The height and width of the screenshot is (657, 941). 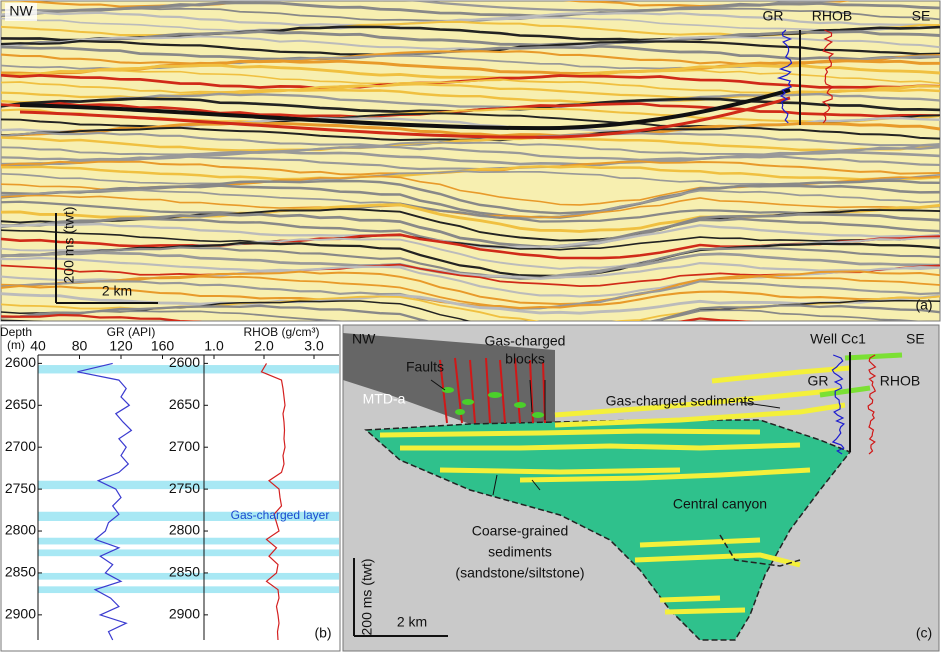 What do you see at coordinates (16, 332) in the screenshot?
I see `y-axis-title: Depth` at bounding box center [16, 332].